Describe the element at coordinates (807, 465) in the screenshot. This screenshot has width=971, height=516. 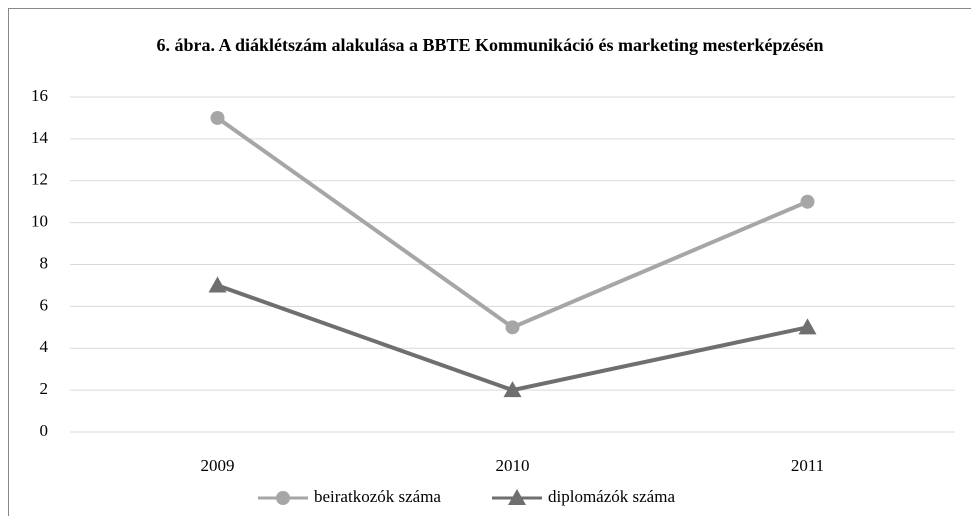
I see `x-tick-label: 2011` at that location.